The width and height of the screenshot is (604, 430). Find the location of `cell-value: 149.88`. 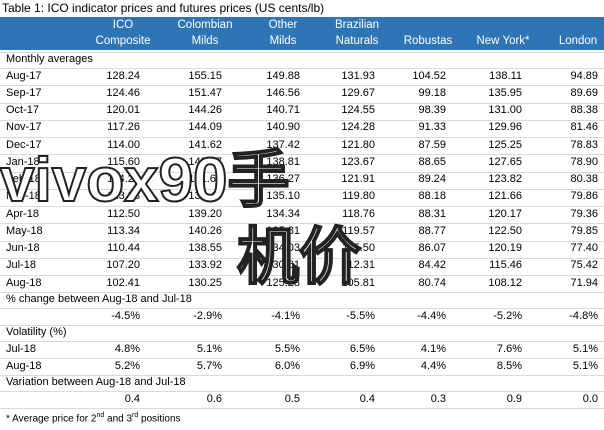

cell-value: 149.88 is located at coordinates (283, 75).